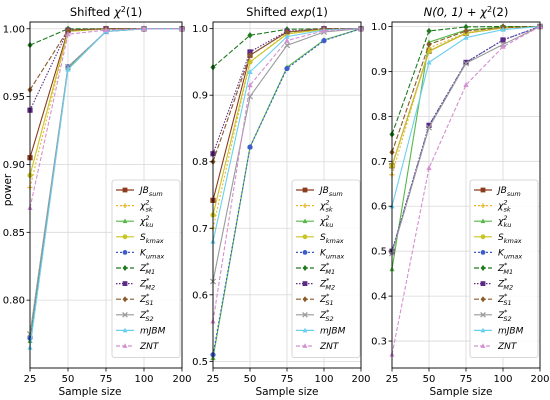 The height and width of the screenshot is (400, 550). What do you see at coordinates (315, 315) in the screenshot?
I see `legend-entry-ZS2: Z* S2` at bounding box center [315, 315].